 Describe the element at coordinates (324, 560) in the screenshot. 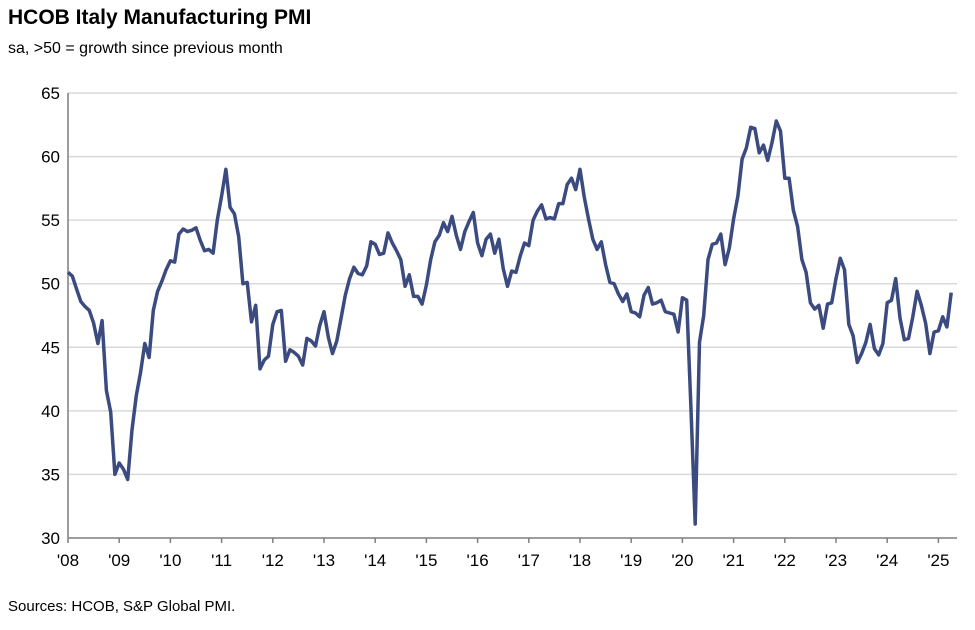

I see `x-tick-label: '13` at that location.